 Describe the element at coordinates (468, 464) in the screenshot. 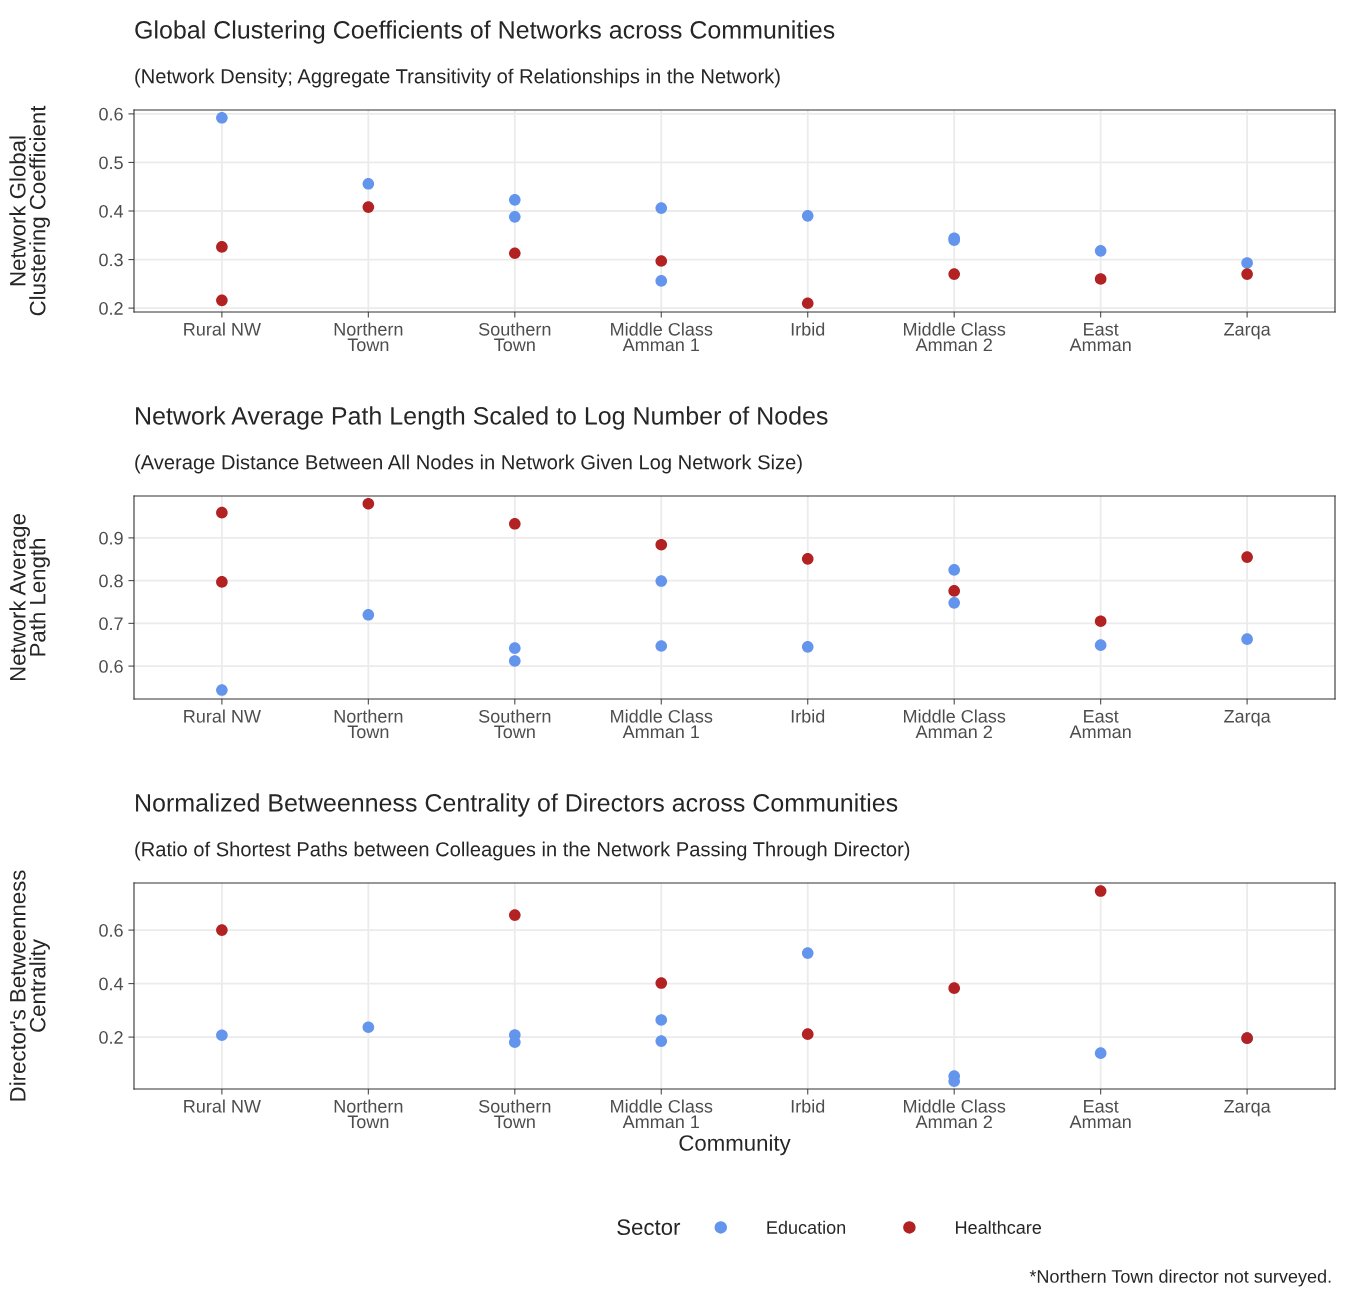

I see `chart-subtitle: (Average Distance Between All Nodes in Network Given Log Network Size)` at that location.